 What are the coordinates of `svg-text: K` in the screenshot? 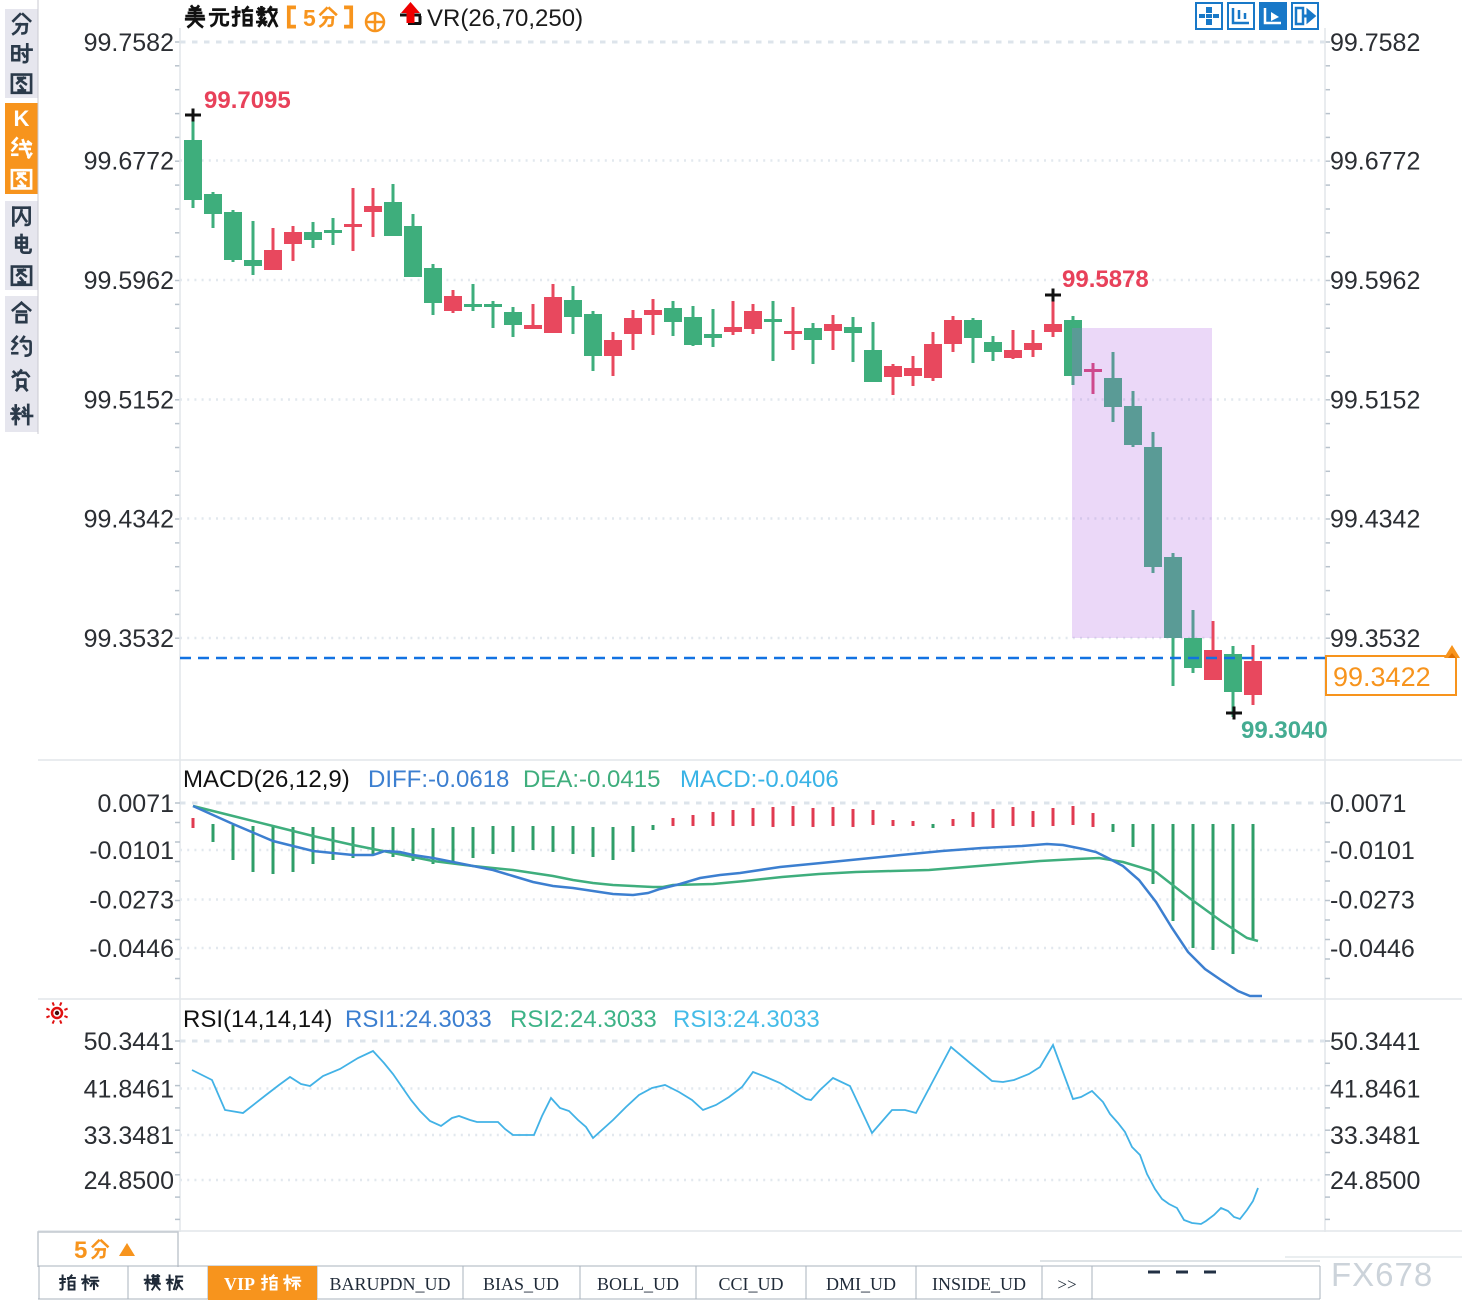 It's located at (22, 118).